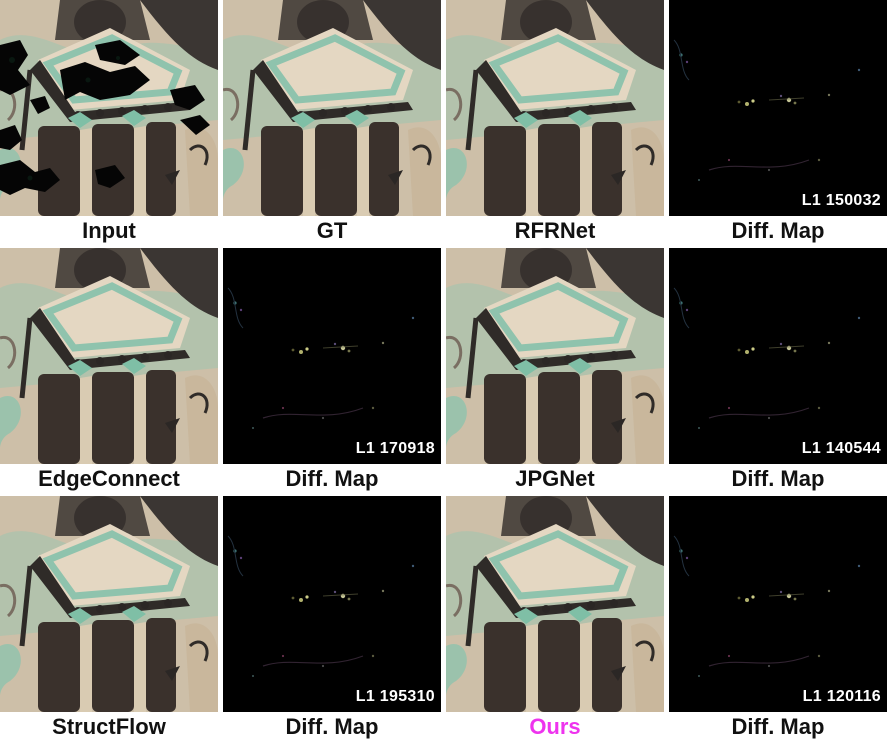 This screenshot has height=746, width=892. Describe the element at coordinates (555, 478) in the screenshot. I see `panel-caption: JPGNet` at that location.